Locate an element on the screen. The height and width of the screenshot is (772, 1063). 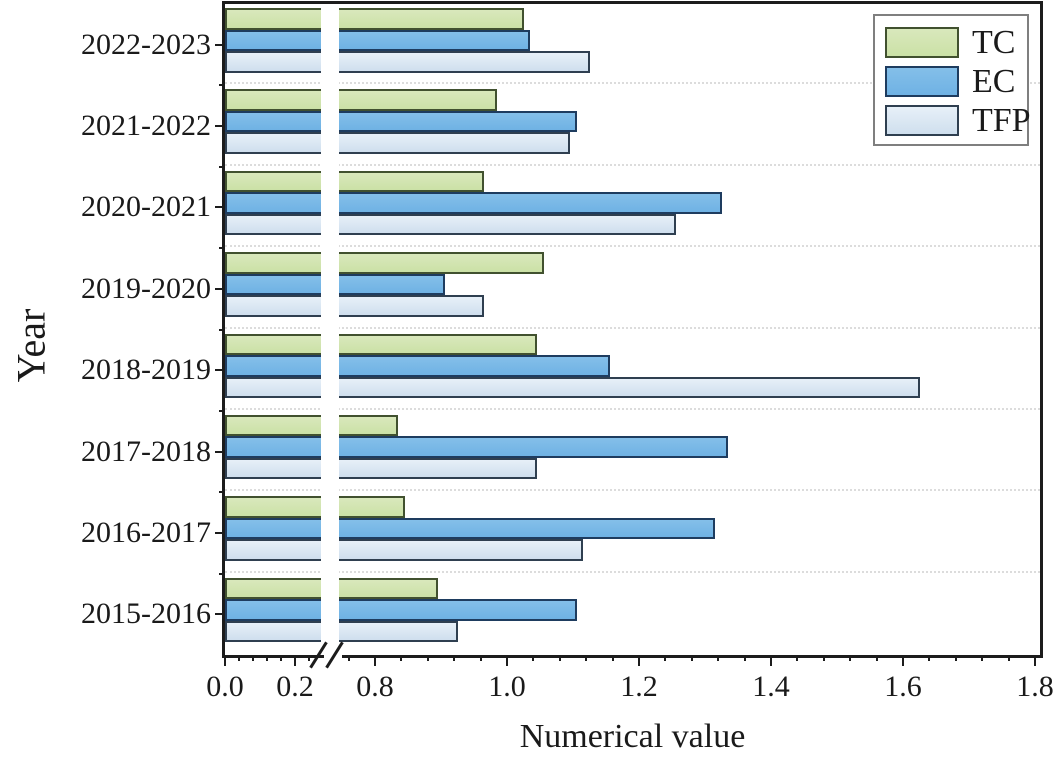
x-tick-label: 0.2 is located at coordinates (295, 686).